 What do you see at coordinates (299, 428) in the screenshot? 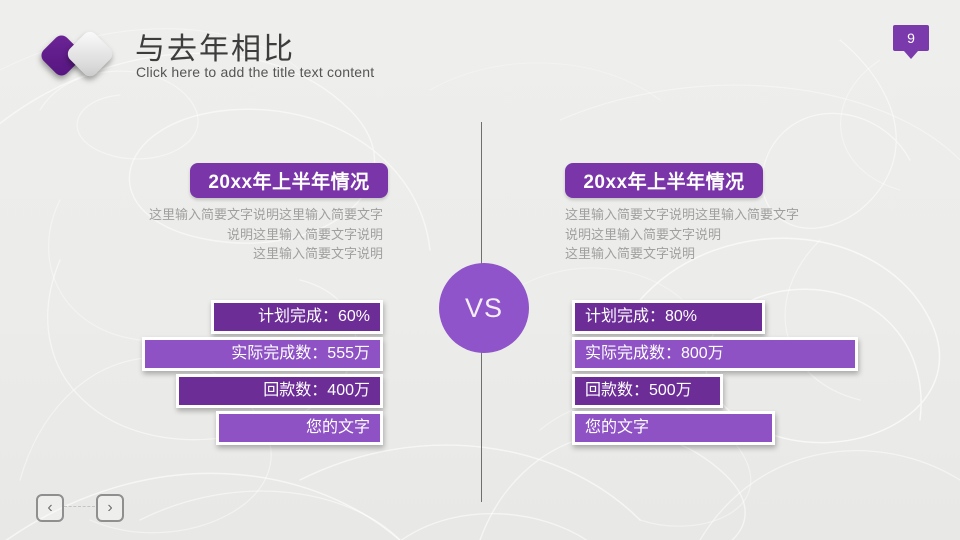
I see `left-bar-your-text: 您的文字` at bounding box center [299, 428].